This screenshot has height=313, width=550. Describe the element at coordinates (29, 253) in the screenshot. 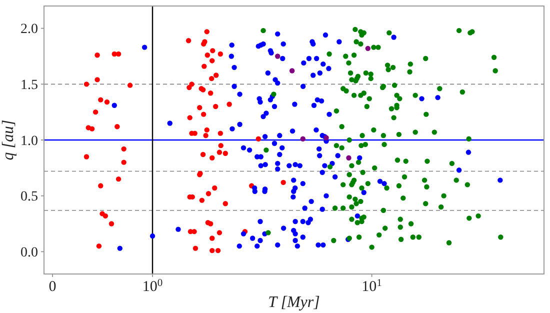

I see `y-tick-label: 0.0` at that location.